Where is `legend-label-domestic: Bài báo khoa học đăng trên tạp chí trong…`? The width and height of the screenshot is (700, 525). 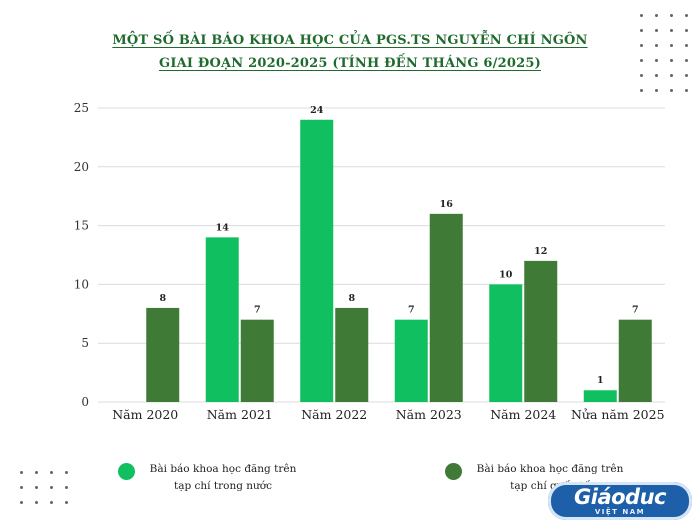 legend-label-domestic: Bài báo khoa học đăng trên tạp chí trong… is located at coordinates (223, 477).